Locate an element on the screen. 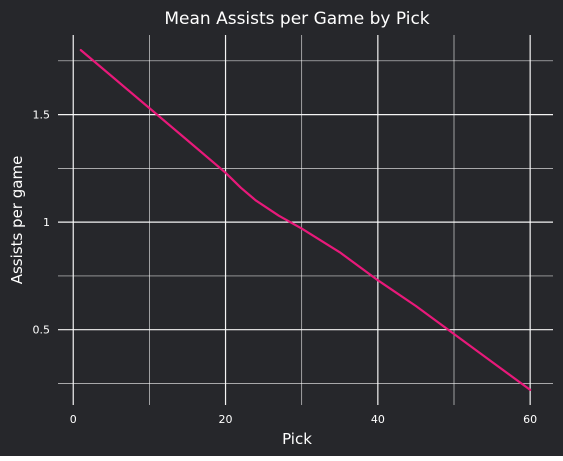 This screenshot has width=563, height=461. y-axis-title: Assists per game is located at coordinates (17, 220).